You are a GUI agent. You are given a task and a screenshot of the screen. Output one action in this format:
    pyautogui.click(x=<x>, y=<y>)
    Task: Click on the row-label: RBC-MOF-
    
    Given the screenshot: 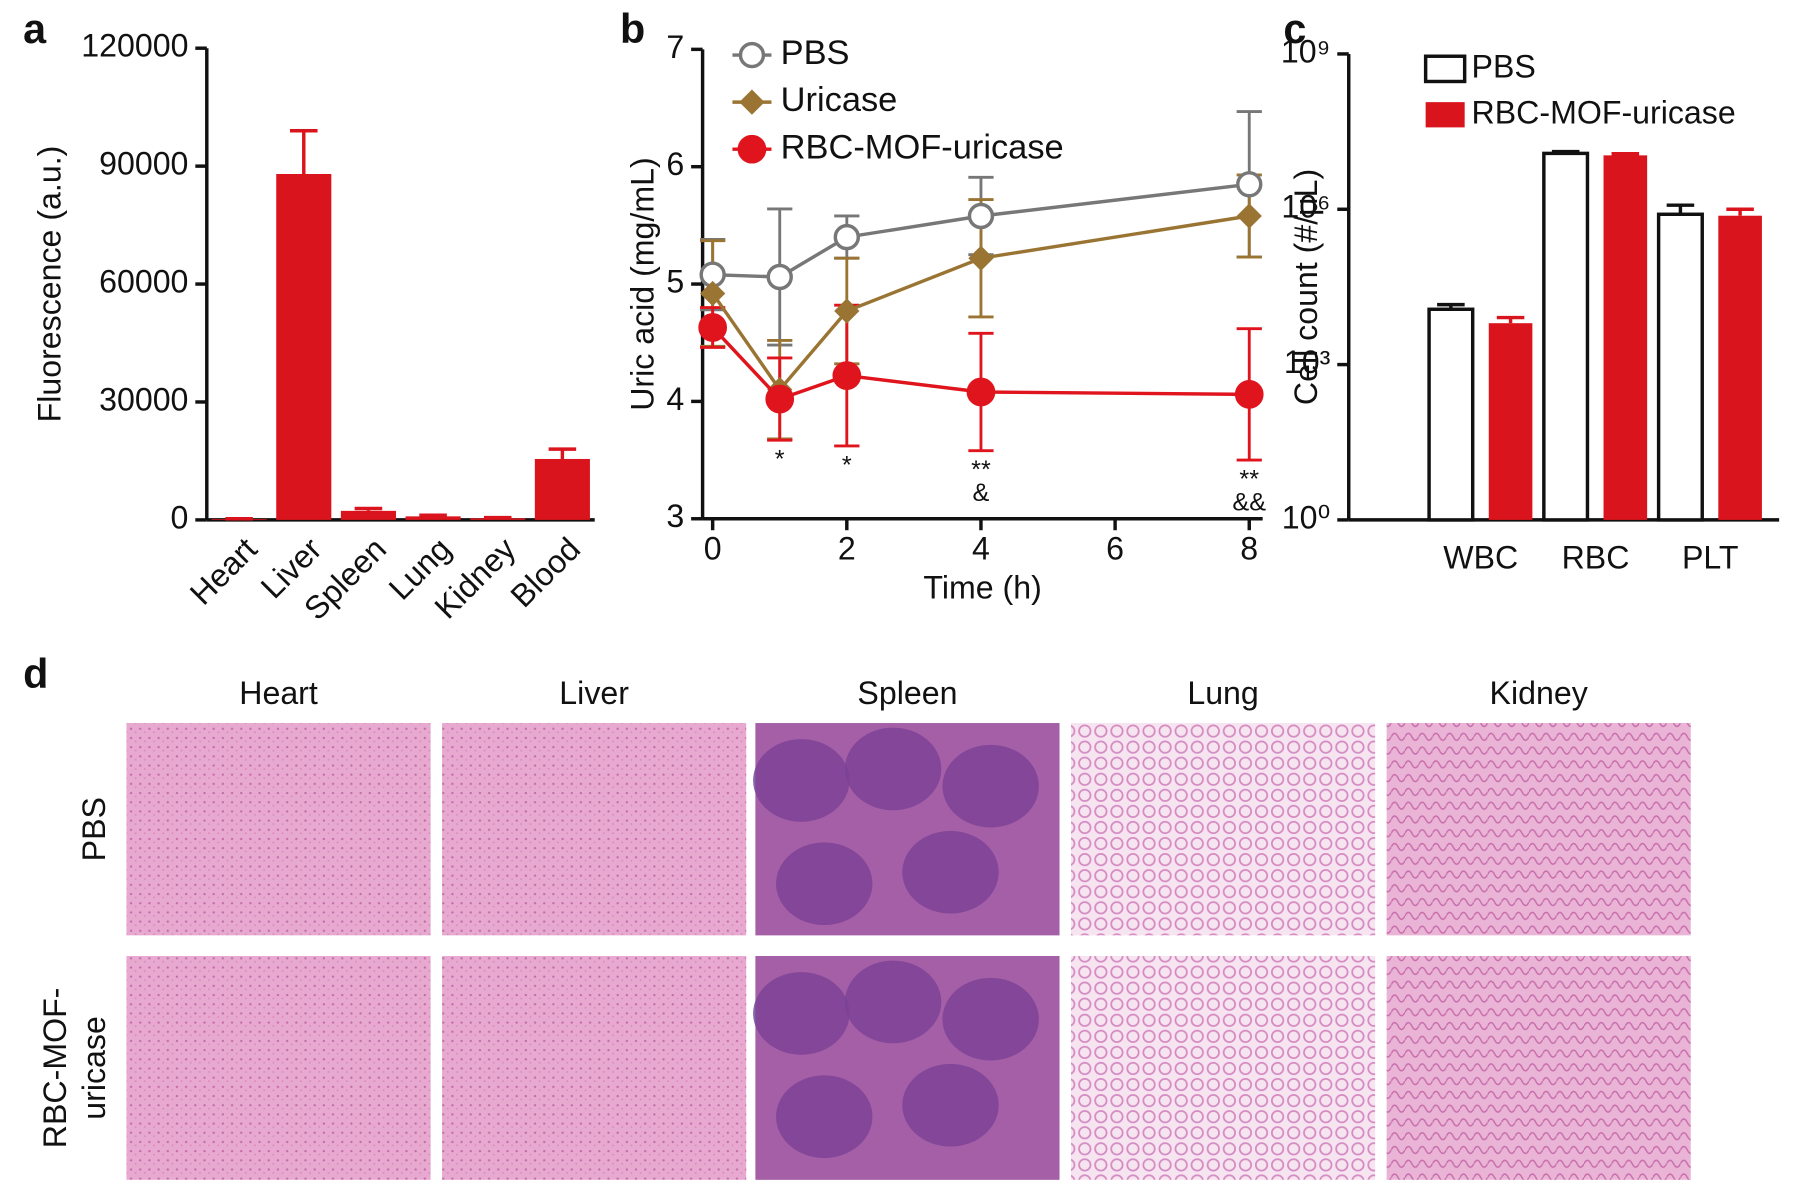 What is the action you would take?
    pyautogui.click(x=55, y=1068)
    